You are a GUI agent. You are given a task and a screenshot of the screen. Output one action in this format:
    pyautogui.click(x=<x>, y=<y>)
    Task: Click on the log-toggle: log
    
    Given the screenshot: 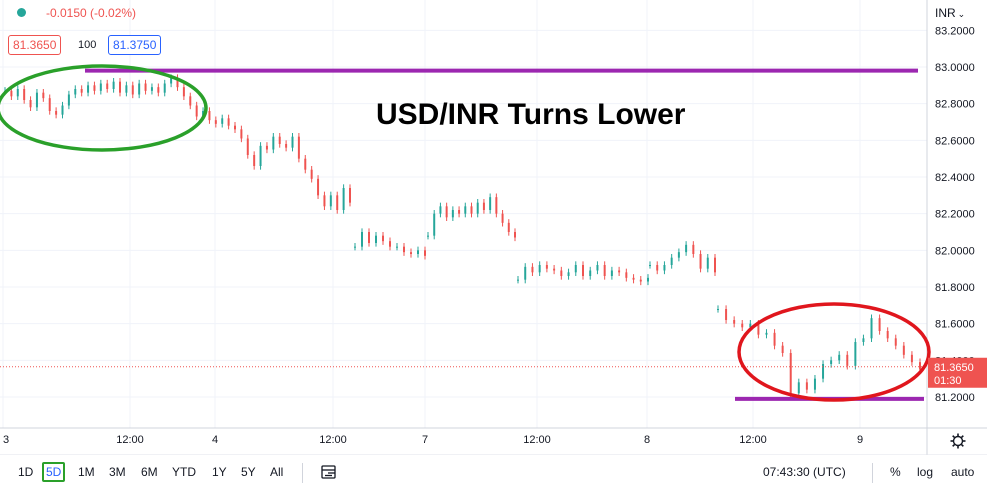 What is the action you would take?
    pyautogui.click(x=925, y=472)
    